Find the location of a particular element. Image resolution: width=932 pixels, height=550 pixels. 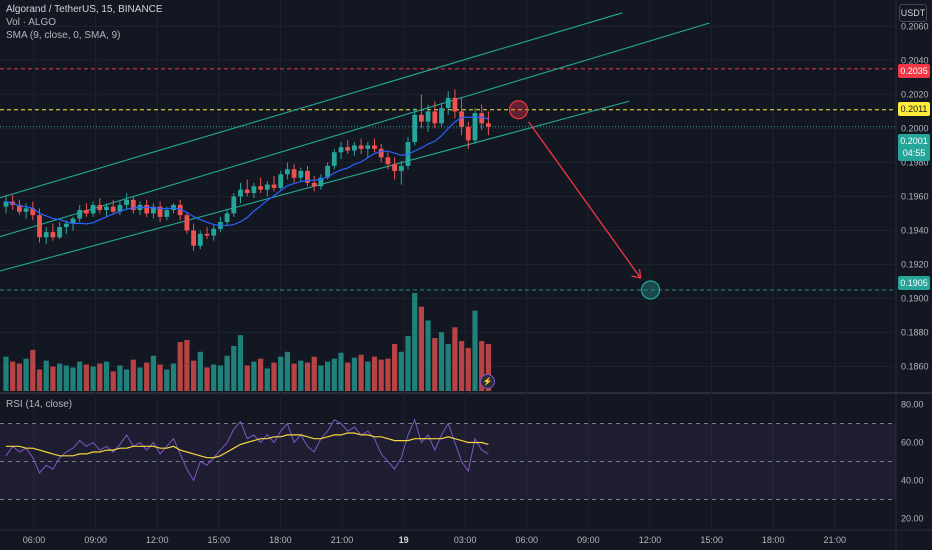

annotation-drawings is located at coordinates (584, 200).